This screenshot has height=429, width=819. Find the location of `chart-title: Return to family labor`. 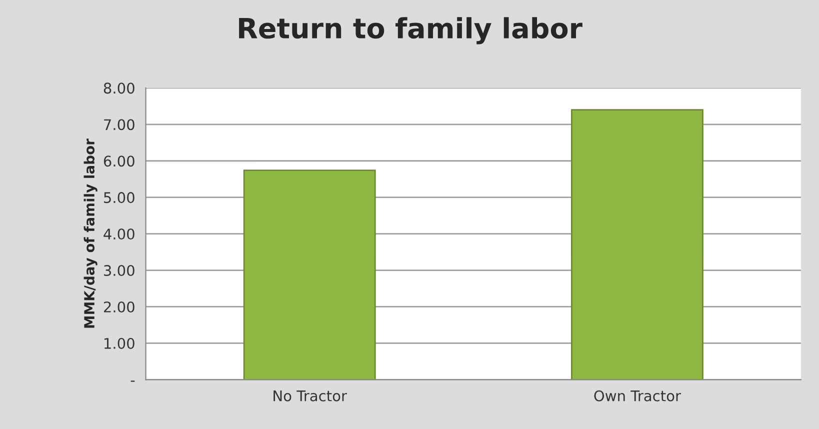

chart-title: Return to family labor is located at coordinates (410, 30).